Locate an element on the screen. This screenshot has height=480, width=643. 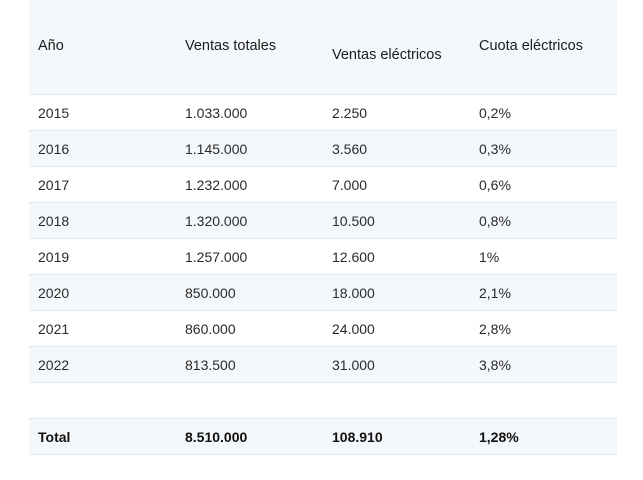
cell-year: 2016 is located at coordinates (102, 148).